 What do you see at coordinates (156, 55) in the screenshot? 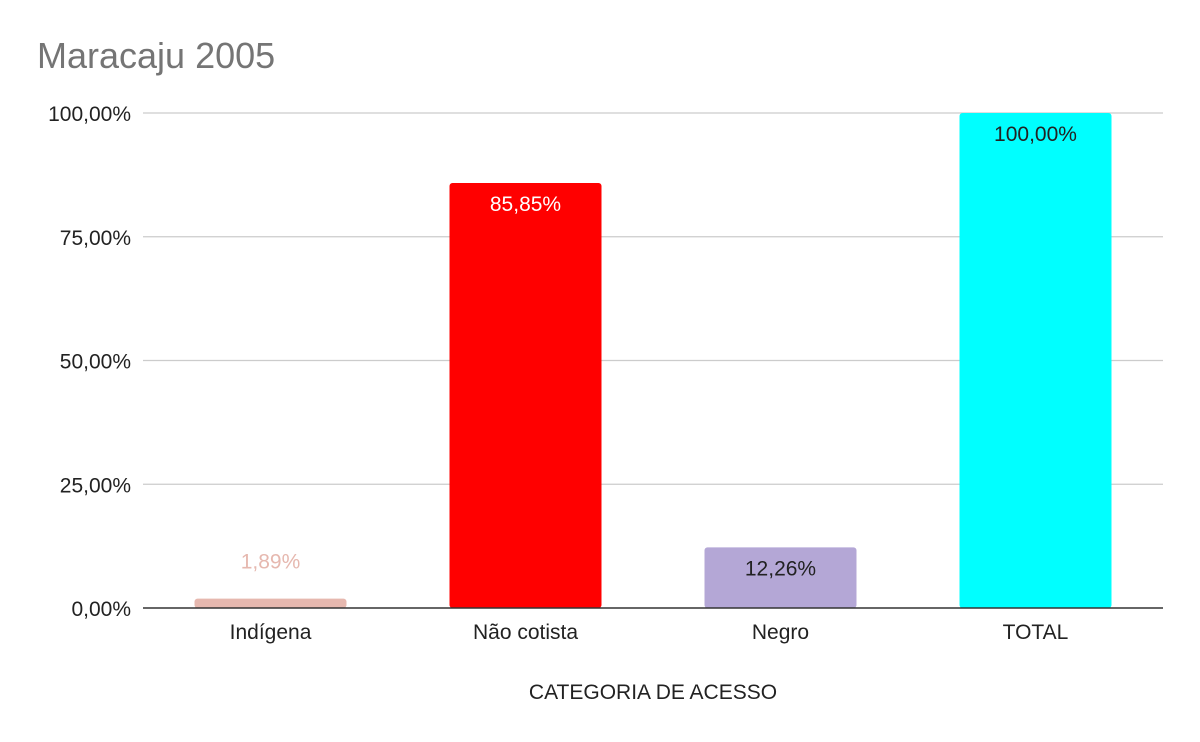
I see `chart-title: Maracaju 2005` at bounding box center [156, 55].